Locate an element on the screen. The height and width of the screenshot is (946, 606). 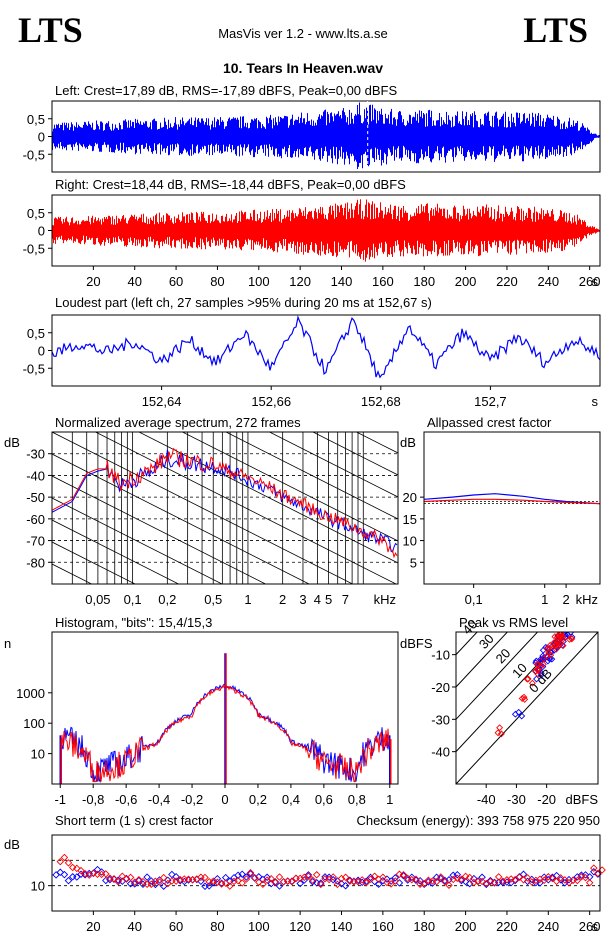
song-title: 10. Tears In Heaven.wav is located at coordinates (303, 68).